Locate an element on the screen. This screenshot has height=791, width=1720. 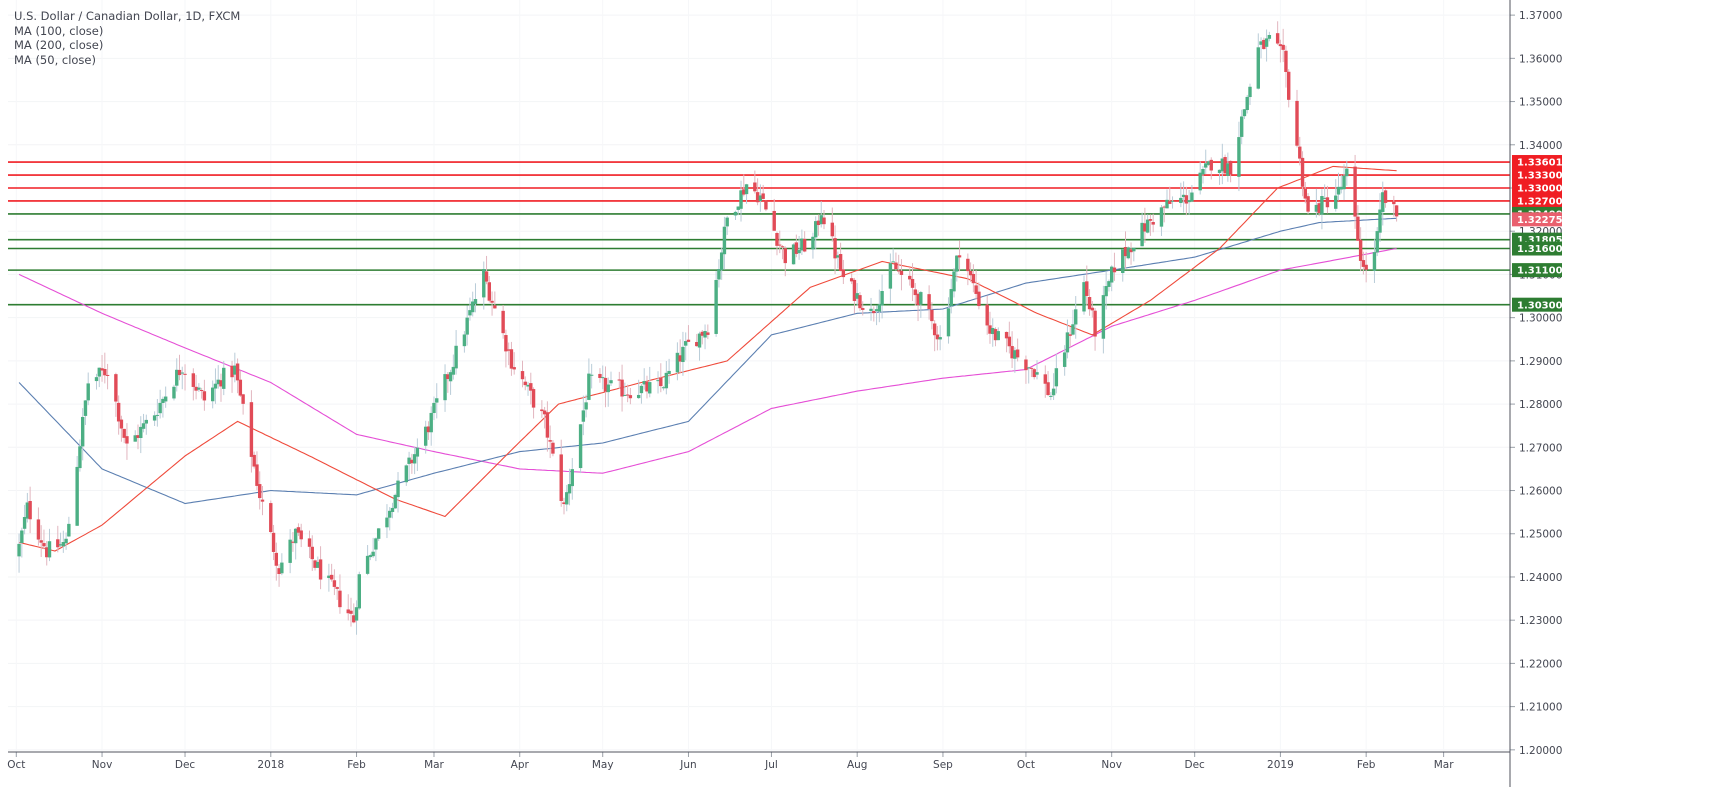
x-tick-label: Feb is located at coordinates (1366, 765).